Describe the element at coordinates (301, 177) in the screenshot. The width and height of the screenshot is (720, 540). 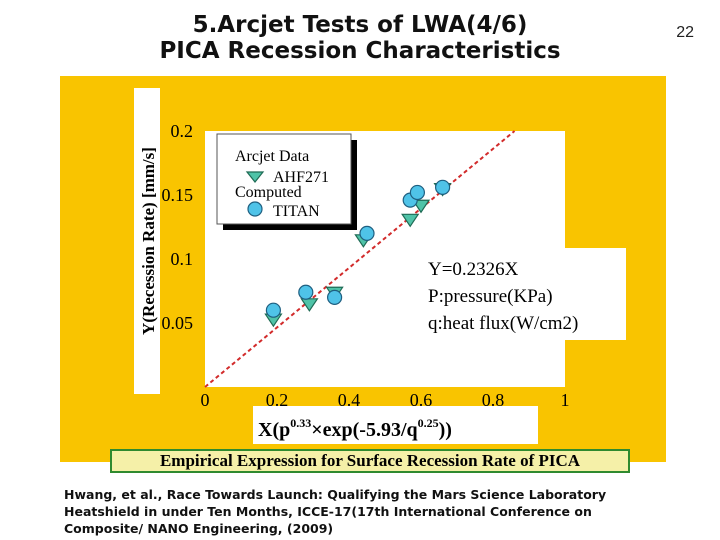
I see `legend-label-ahf271: AHF271` at that location.